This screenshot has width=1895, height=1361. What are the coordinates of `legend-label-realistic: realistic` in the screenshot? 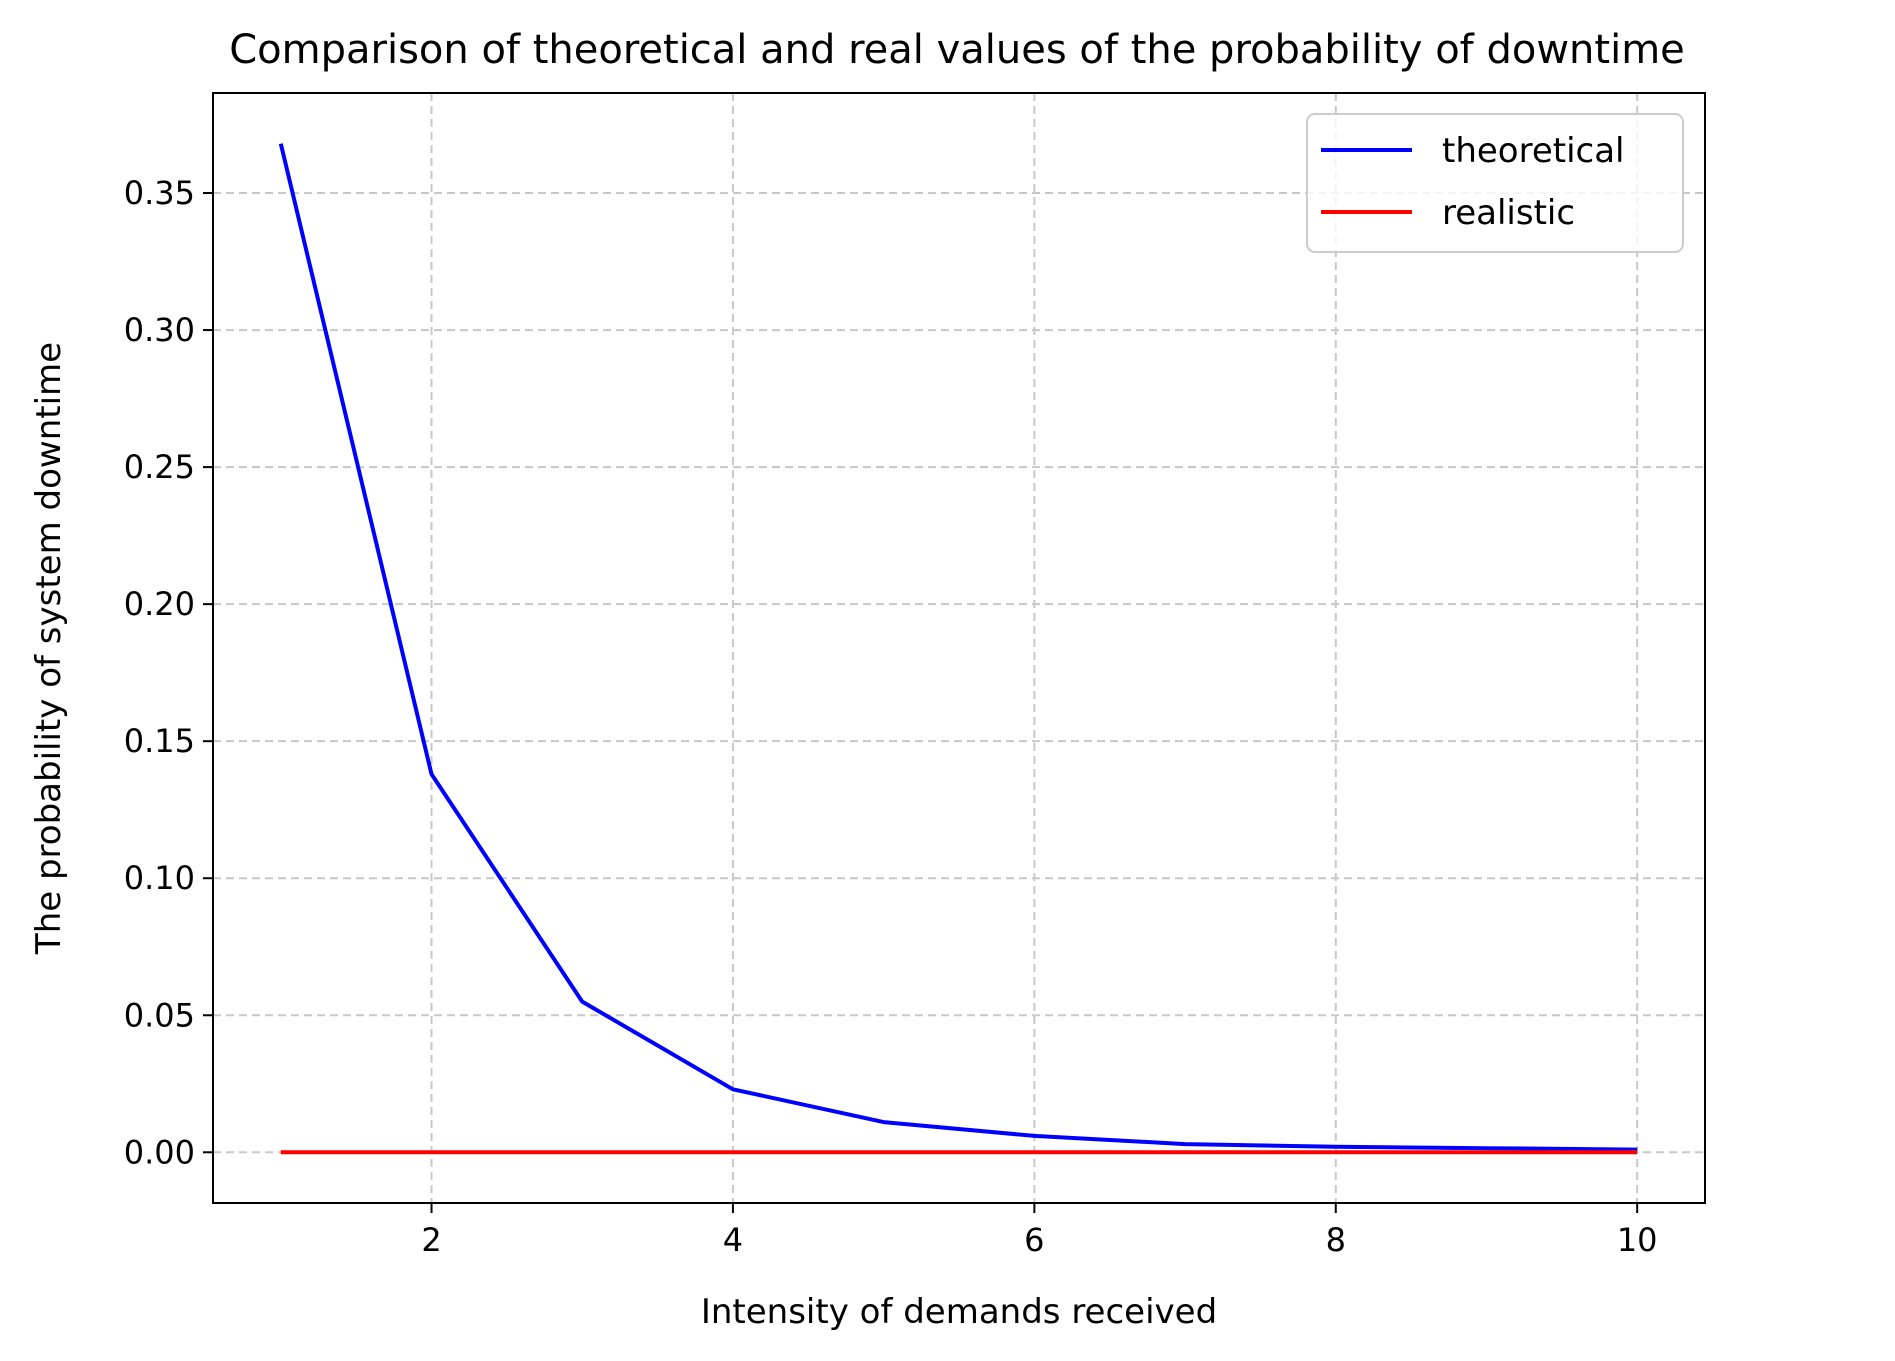 It's located at (1508, 213).